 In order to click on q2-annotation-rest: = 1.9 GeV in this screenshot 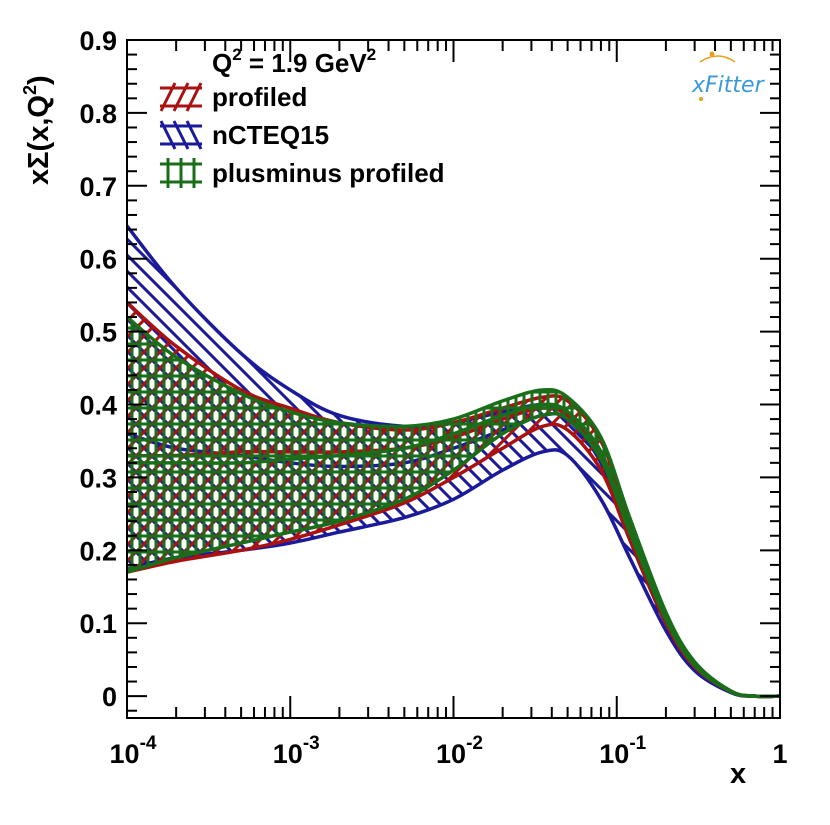, I will do `click(305, 63)`.